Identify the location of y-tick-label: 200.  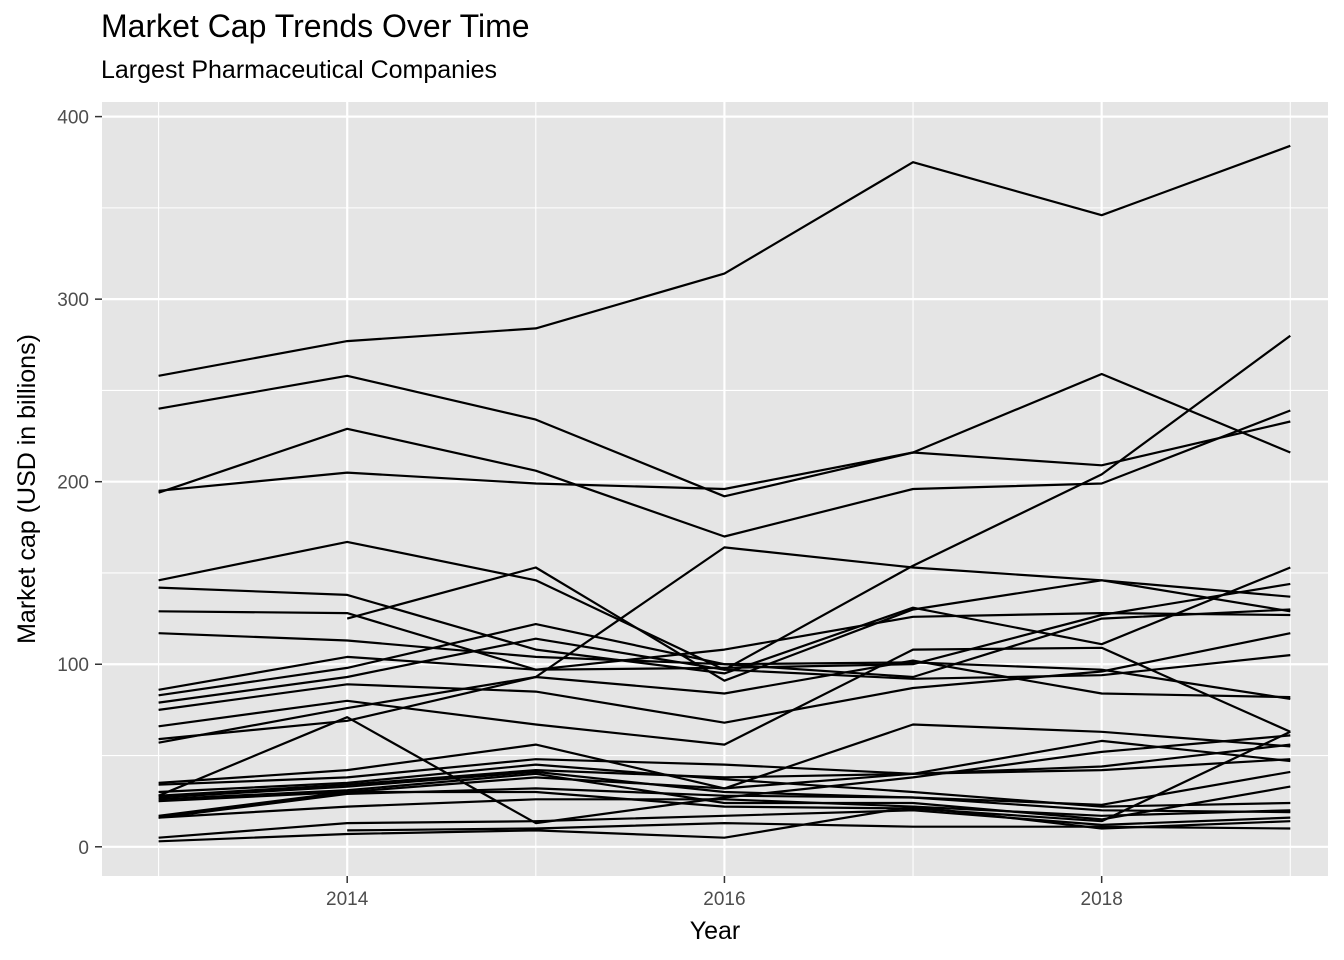
(73, 483).